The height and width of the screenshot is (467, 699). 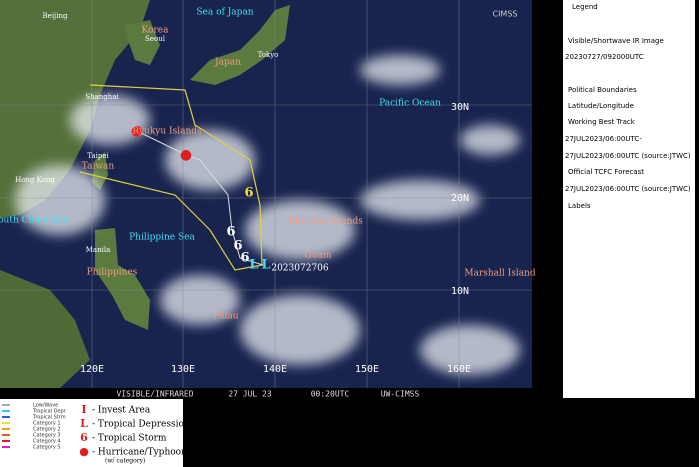 What do you see at coordinates (35, 180) in the screenshot?
I see `map-label: Hong Kong` at bounding box center [35, 180].